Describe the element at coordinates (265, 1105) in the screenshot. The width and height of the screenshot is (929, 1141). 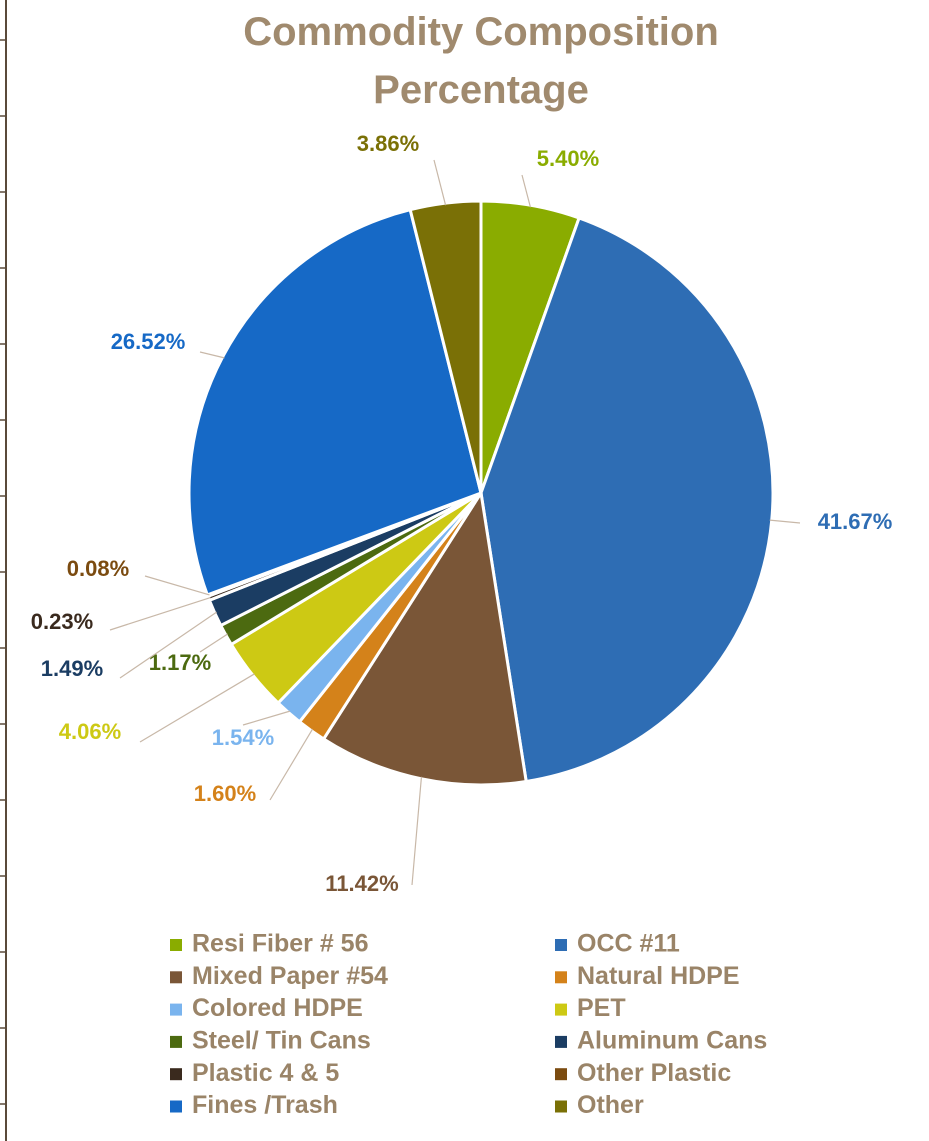
I see `legend-label: Fines /Trash` at that location.